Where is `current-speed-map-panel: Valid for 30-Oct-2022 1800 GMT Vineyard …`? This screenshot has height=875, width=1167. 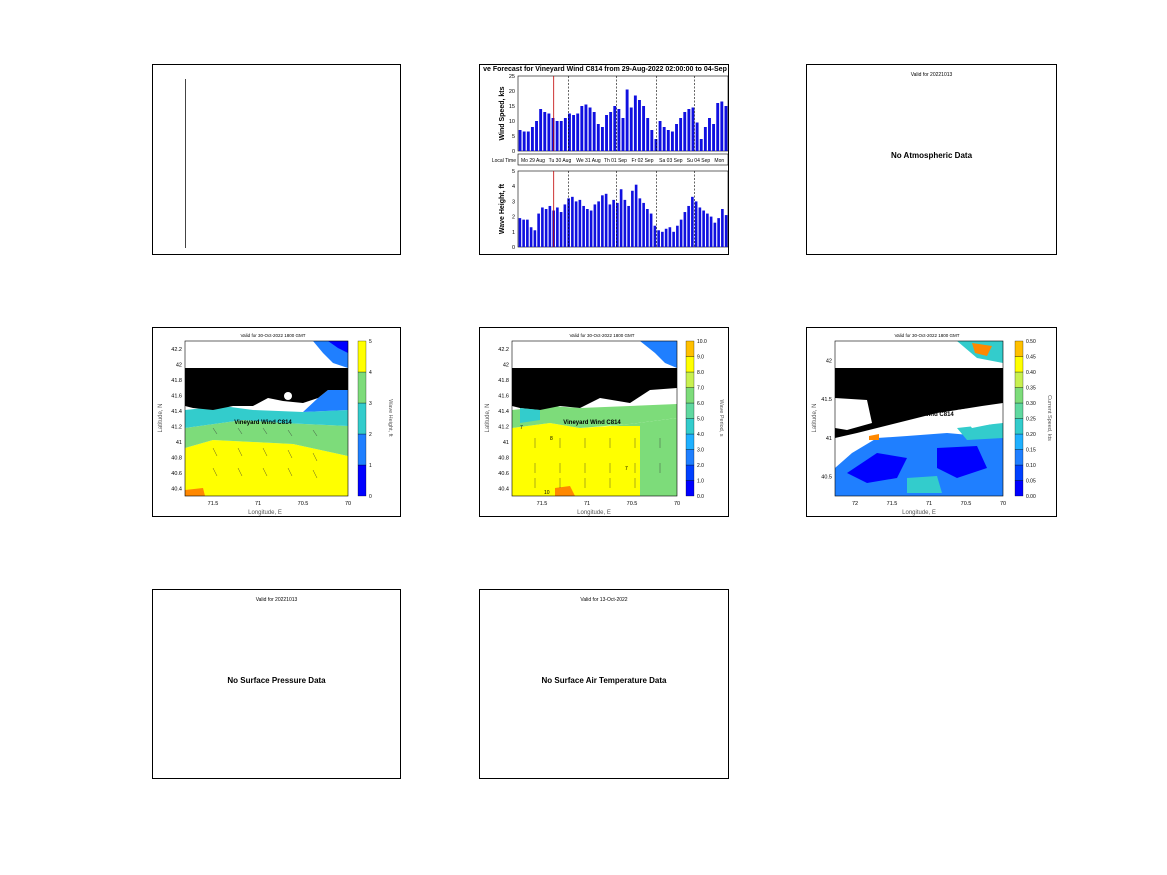
current-speed-map-panel: Valid for 30-Oct-2022 1800 GMT Vineyard … is located at coordinates (931, 422).